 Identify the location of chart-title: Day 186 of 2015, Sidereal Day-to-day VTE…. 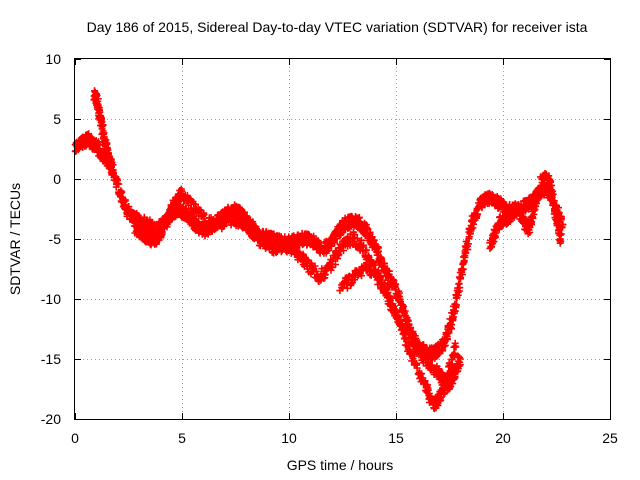
(337, 27).